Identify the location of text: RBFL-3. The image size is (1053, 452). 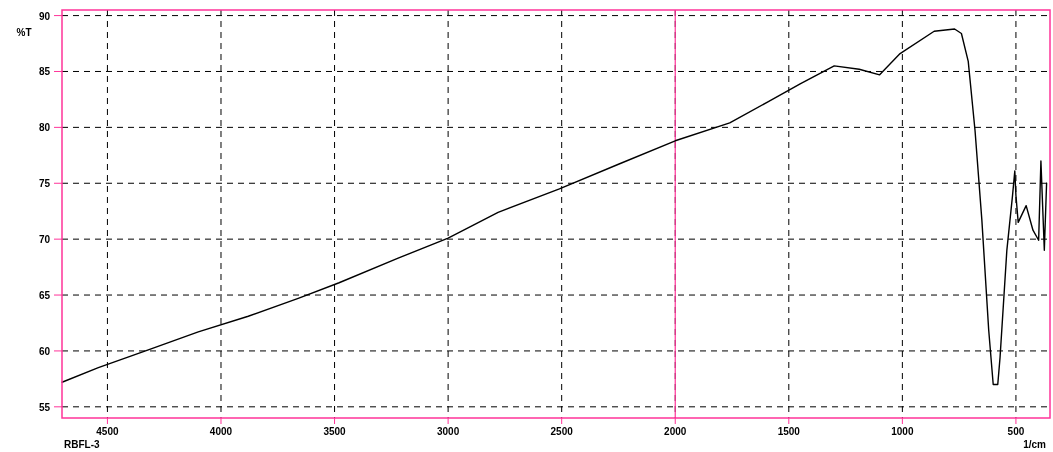
(82, 444).